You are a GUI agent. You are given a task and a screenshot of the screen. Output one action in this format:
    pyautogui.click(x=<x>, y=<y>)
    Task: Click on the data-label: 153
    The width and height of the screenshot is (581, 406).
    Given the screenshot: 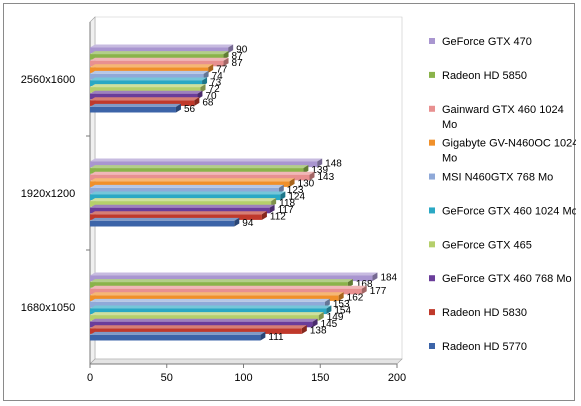 What is the action you would take?
    pyautogui.click(x=341, y=304)
    